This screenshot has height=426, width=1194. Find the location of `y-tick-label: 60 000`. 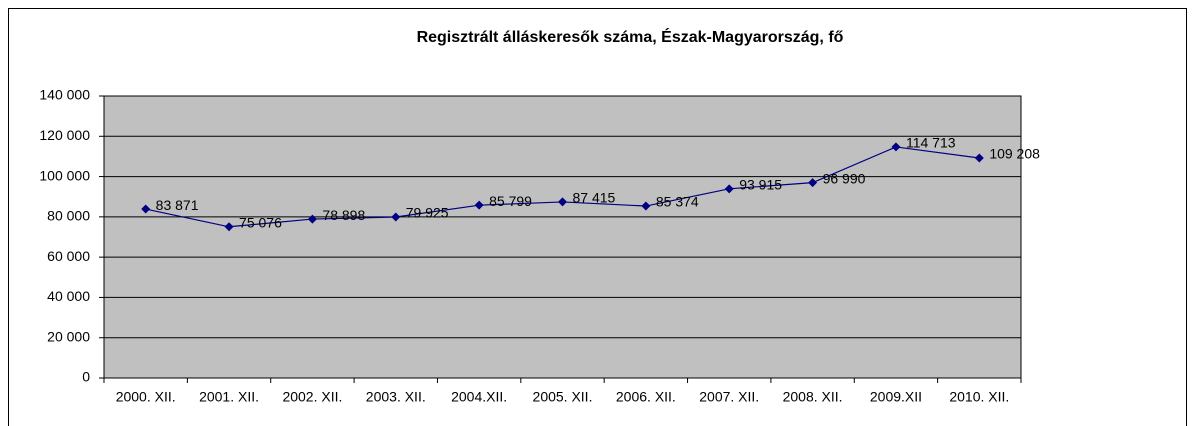

y-tick-label: 60 000 is located at coordinates (68, 256).